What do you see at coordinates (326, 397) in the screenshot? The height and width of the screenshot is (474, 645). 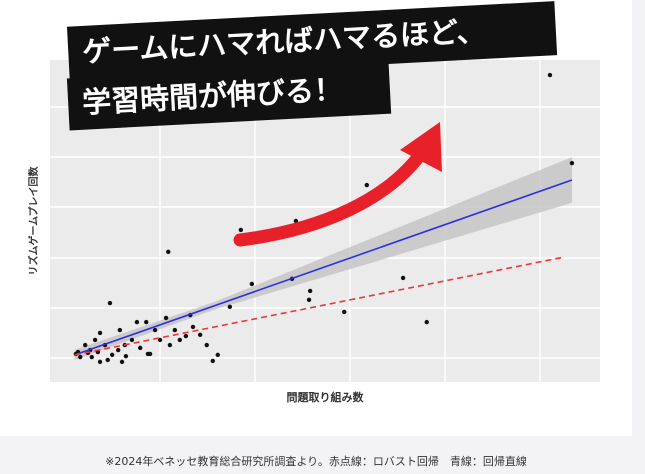 I see `x-axis-label: 問題取り組み数` at bounding box center [326, 397].